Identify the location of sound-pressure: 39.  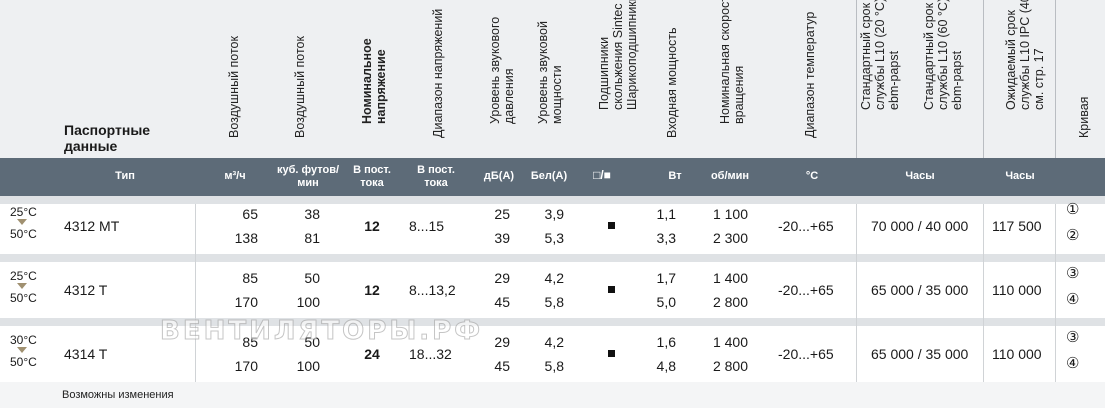
(502, 238).